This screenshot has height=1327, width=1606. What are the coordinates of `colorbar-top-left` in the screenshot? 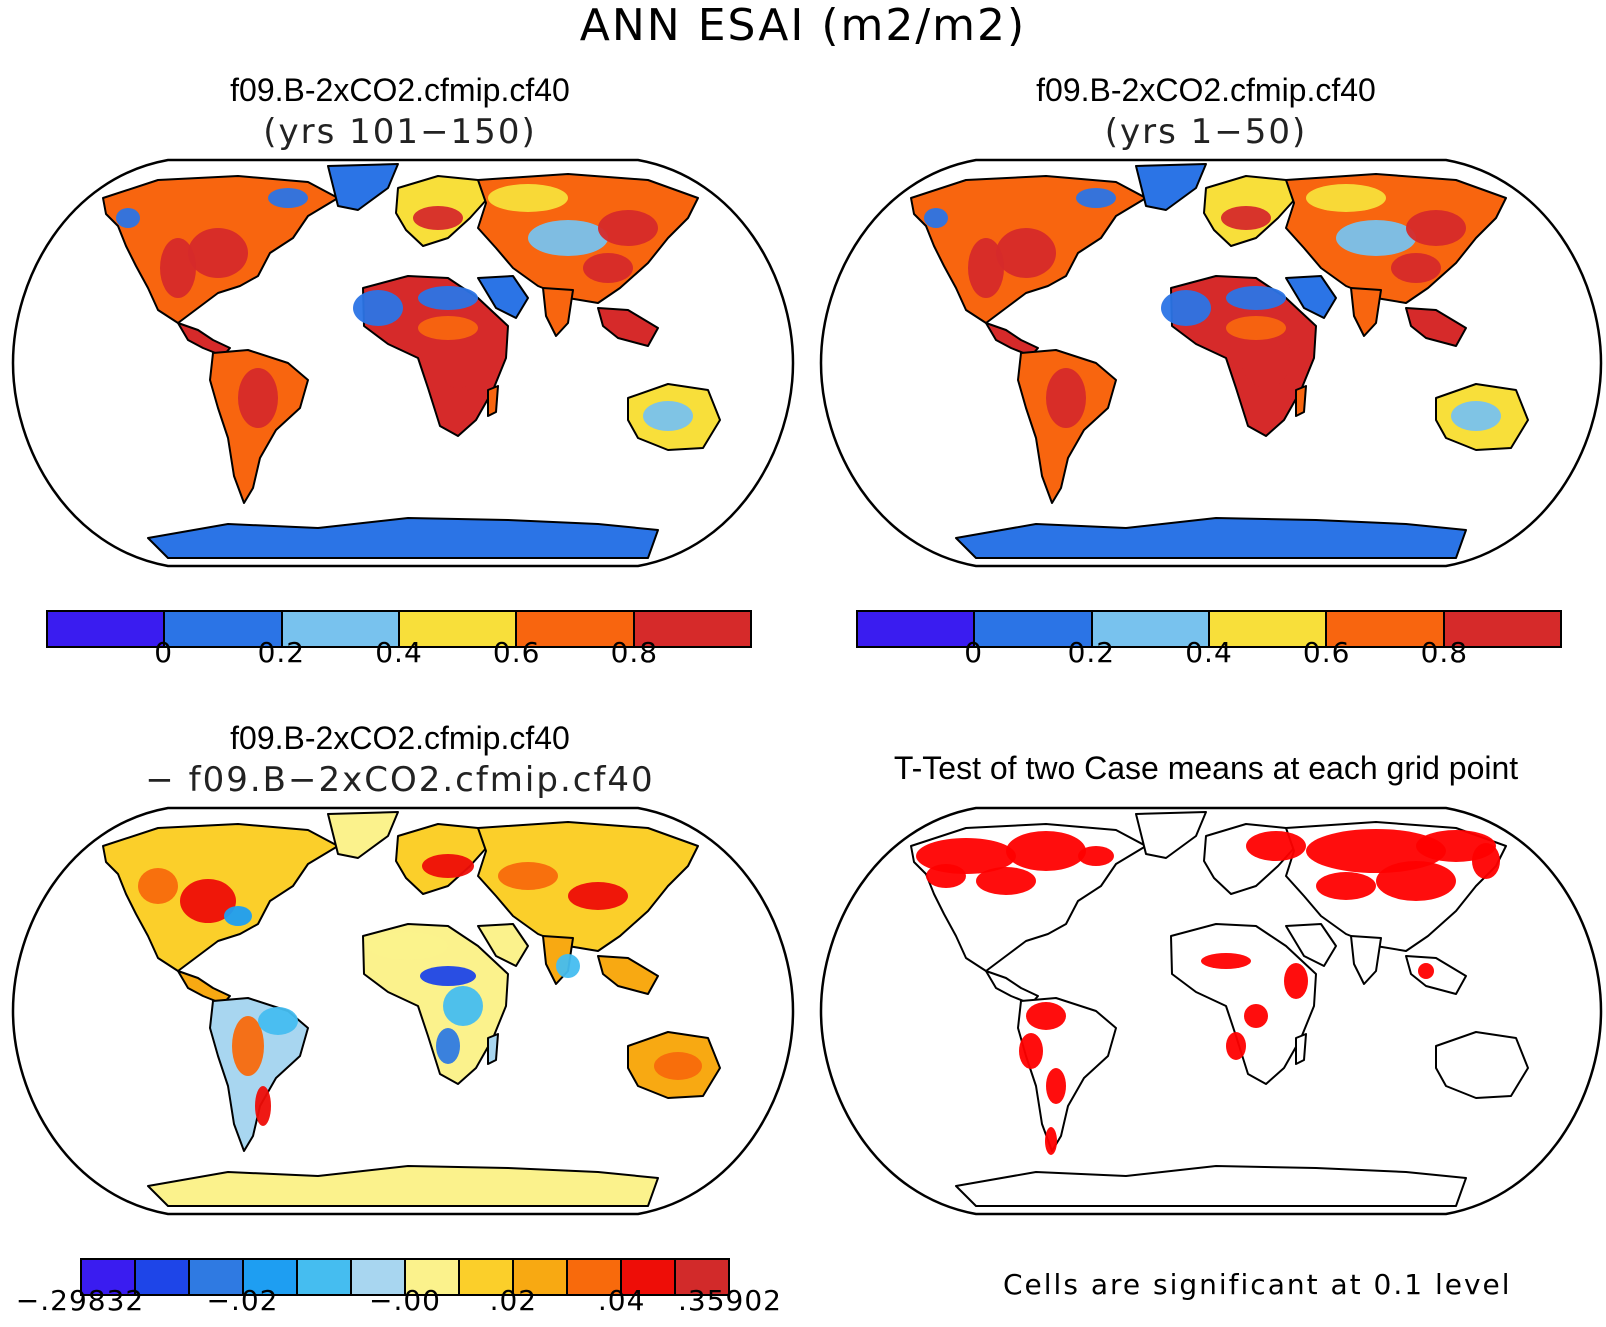 It's located at (399, 629).